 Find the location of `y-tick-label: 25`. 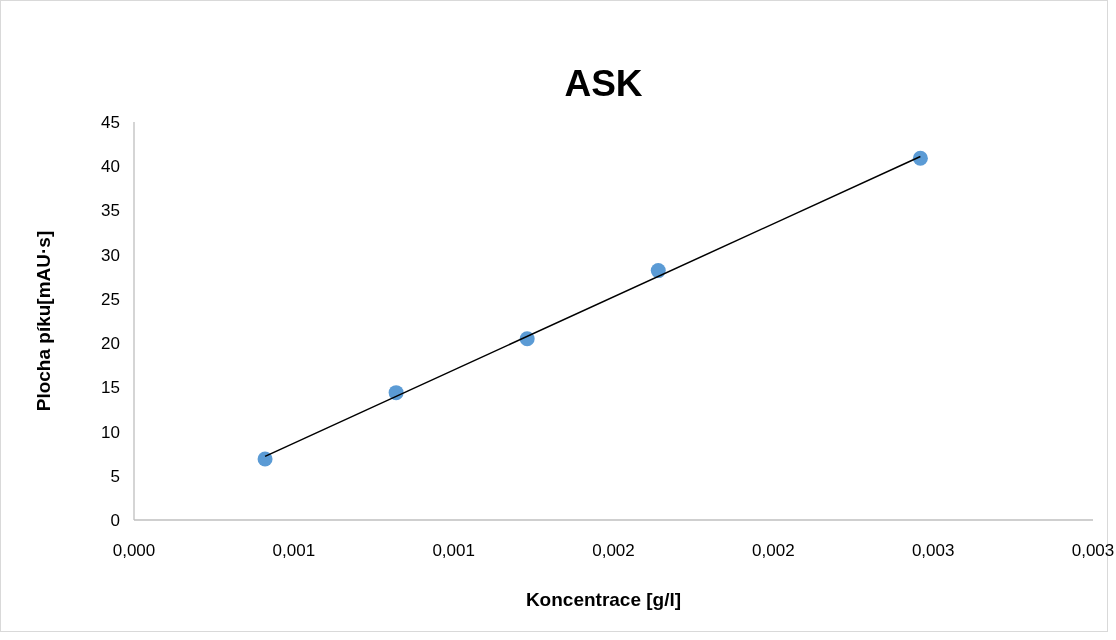

y-tick-label: 25 is located at coordinates (110, 299).